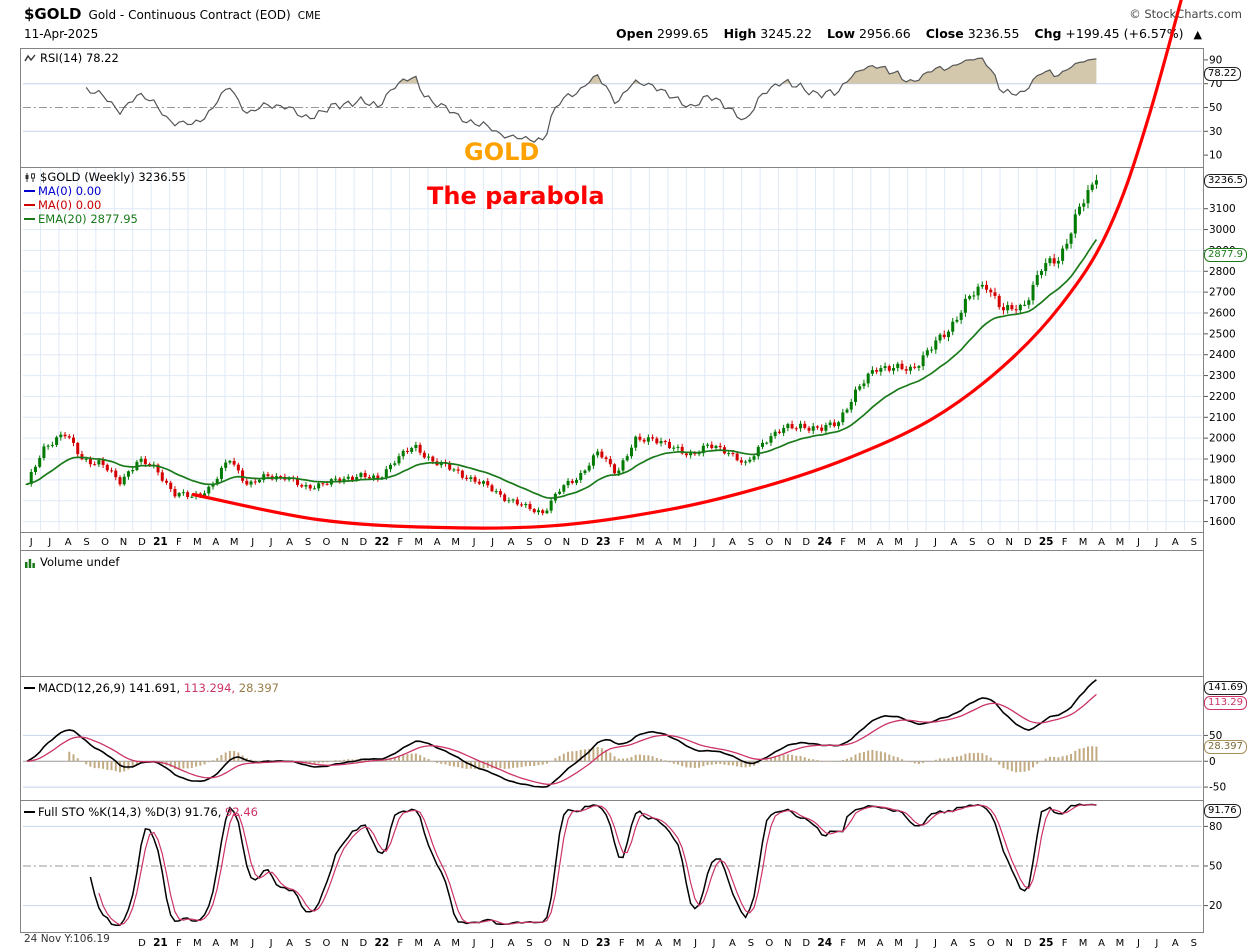 The image size is (1254, 951). What do you see at coordinates (79, 58) in the screenshot?
I see `rsi-legend-label: RSI(14) 78.22` at bounding box center [79, 58].